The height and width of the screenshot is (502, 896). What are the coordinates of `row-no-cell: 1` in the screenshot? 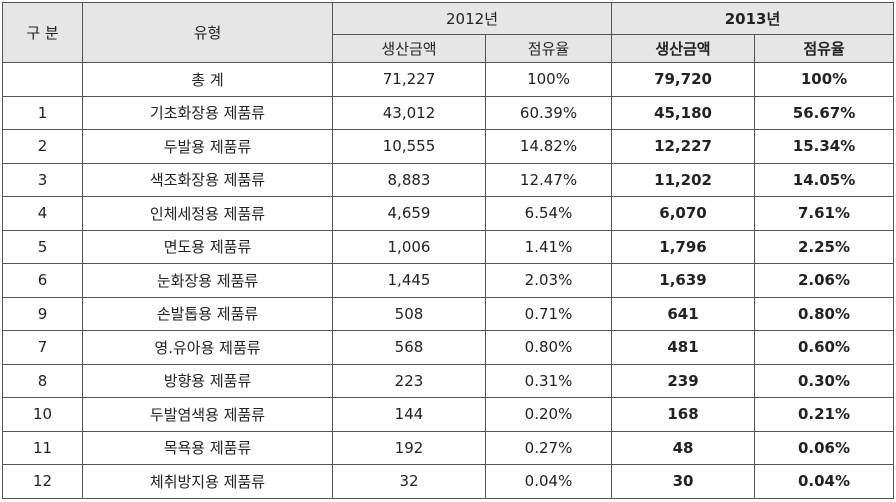 It's located at (42, 112).